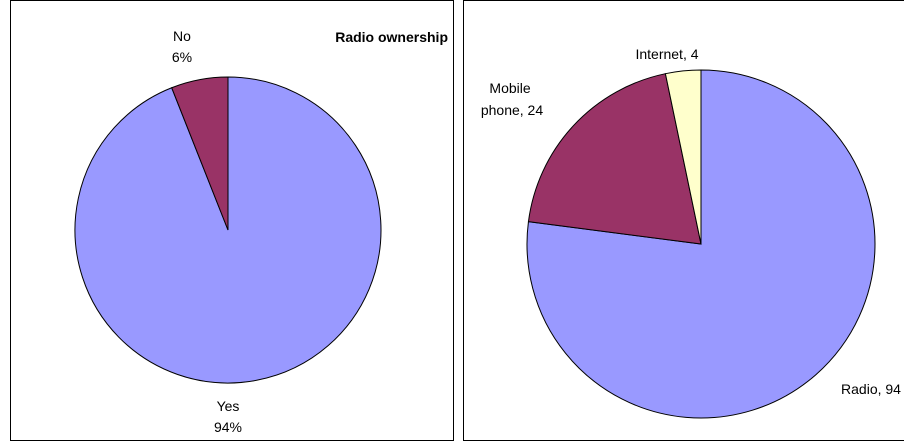  Describe the element at coordinates (182, 46) in the screenshot. I see `slice-label-no: No 6%` at that location.